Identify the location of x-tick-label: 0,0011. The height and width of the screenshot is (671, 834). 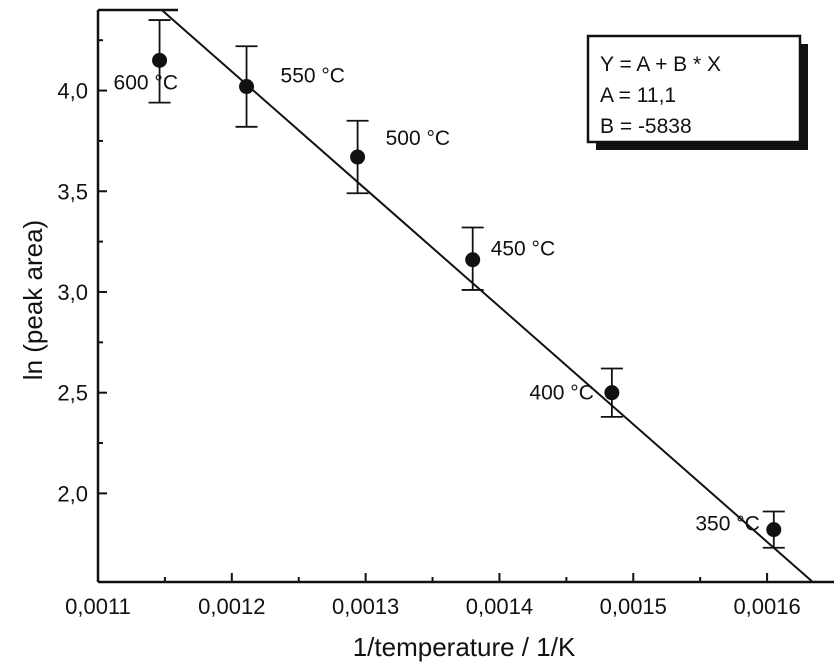
(98, 606).